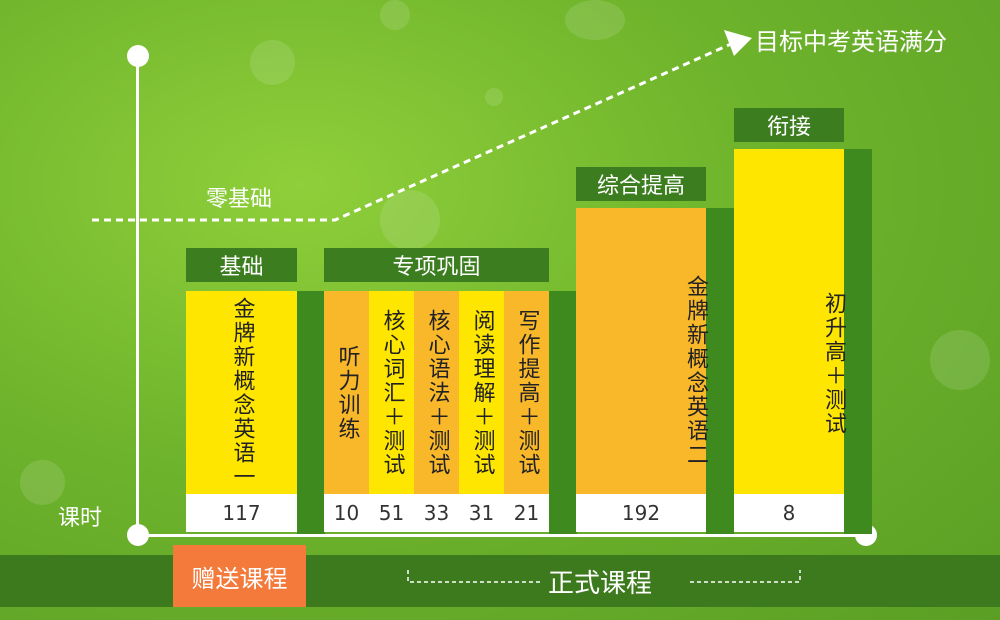 The height and width of the screenshot is (620, 1000). I want to click on header-improve: 综合提高, so click(641, 184).